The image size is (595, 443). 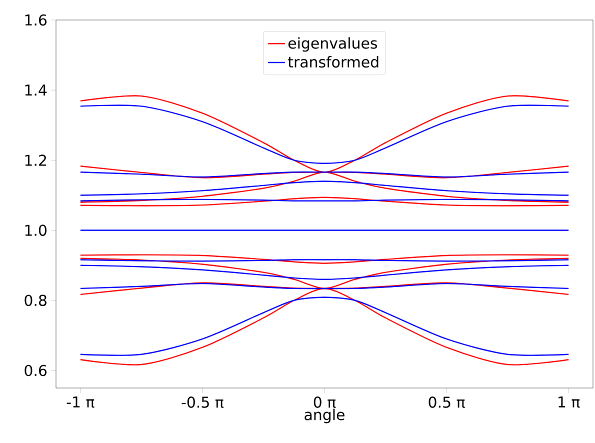 I want to click on y-tick-label: 1.6, so click(x=36, y=20).